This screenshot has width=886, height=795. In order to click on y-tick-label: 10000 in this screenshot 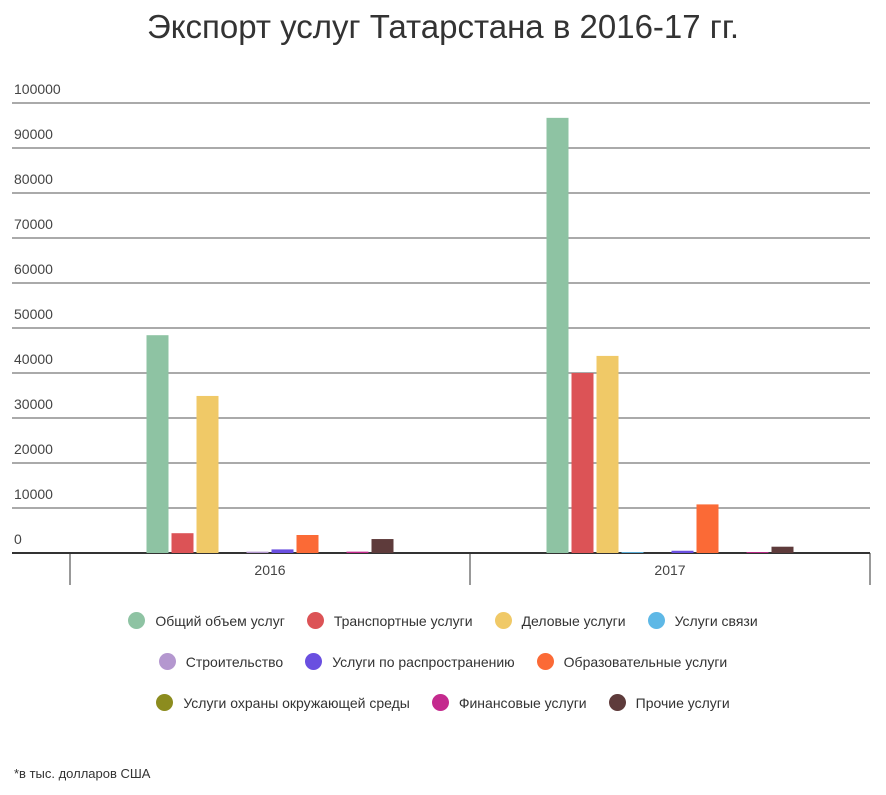, I will do `click(33, 494)`.